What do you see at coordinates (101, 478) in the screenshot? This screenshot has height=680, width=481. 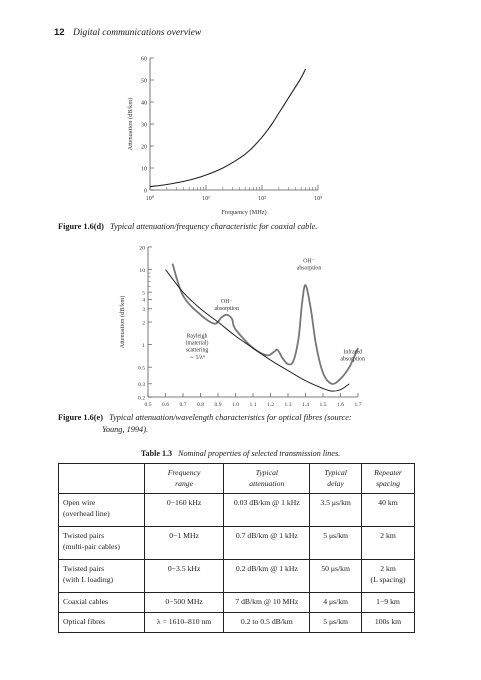 I see `header-blank` at bounding box center [101, 478].